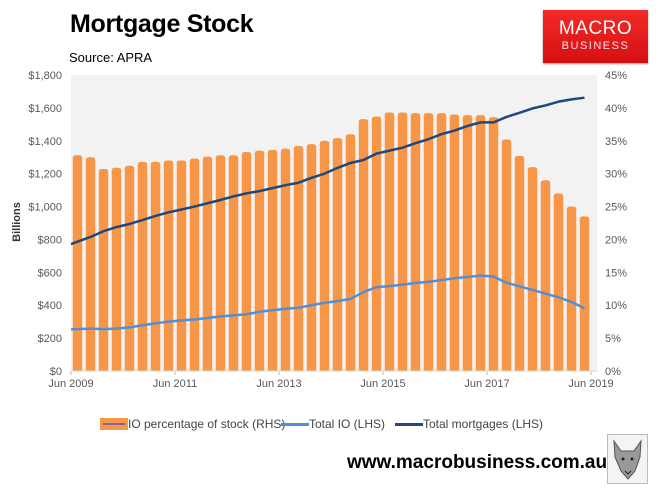 This screenshot has height=488, width=660. Describe the element at coordinates (347, 424) in the screenshot. I see `legend-label: Total IO (LHS)` at that location.